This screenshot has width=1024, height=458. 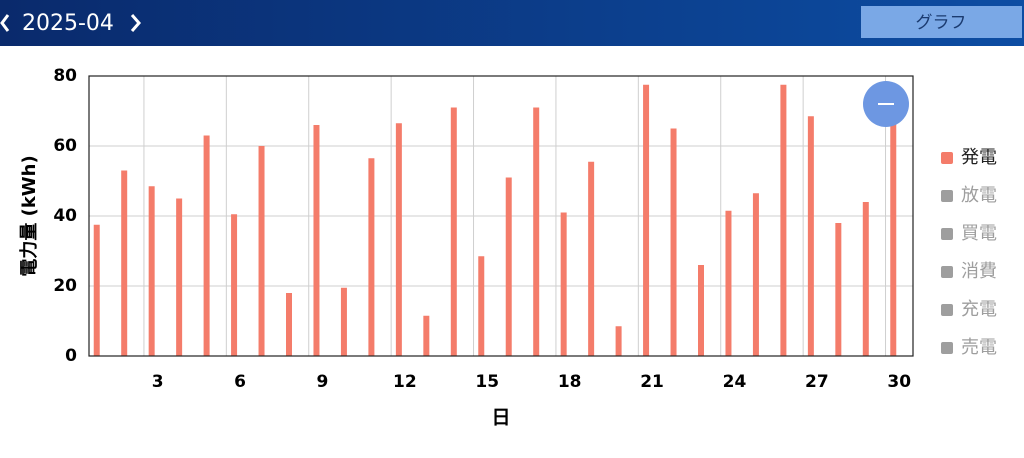 I want to click on y-tick-label: 60, so click(x=65, y=146).